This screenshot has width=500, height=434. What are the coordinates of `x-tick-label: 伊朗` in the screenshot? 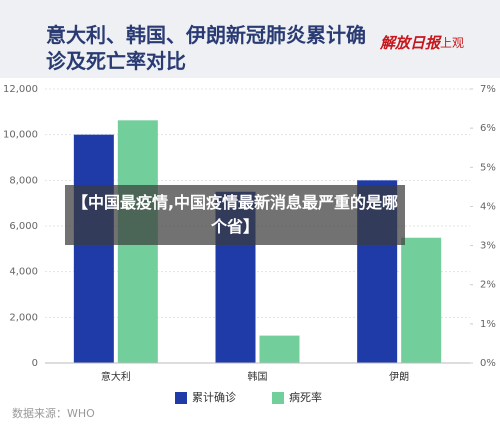 It's located at (399, 377).